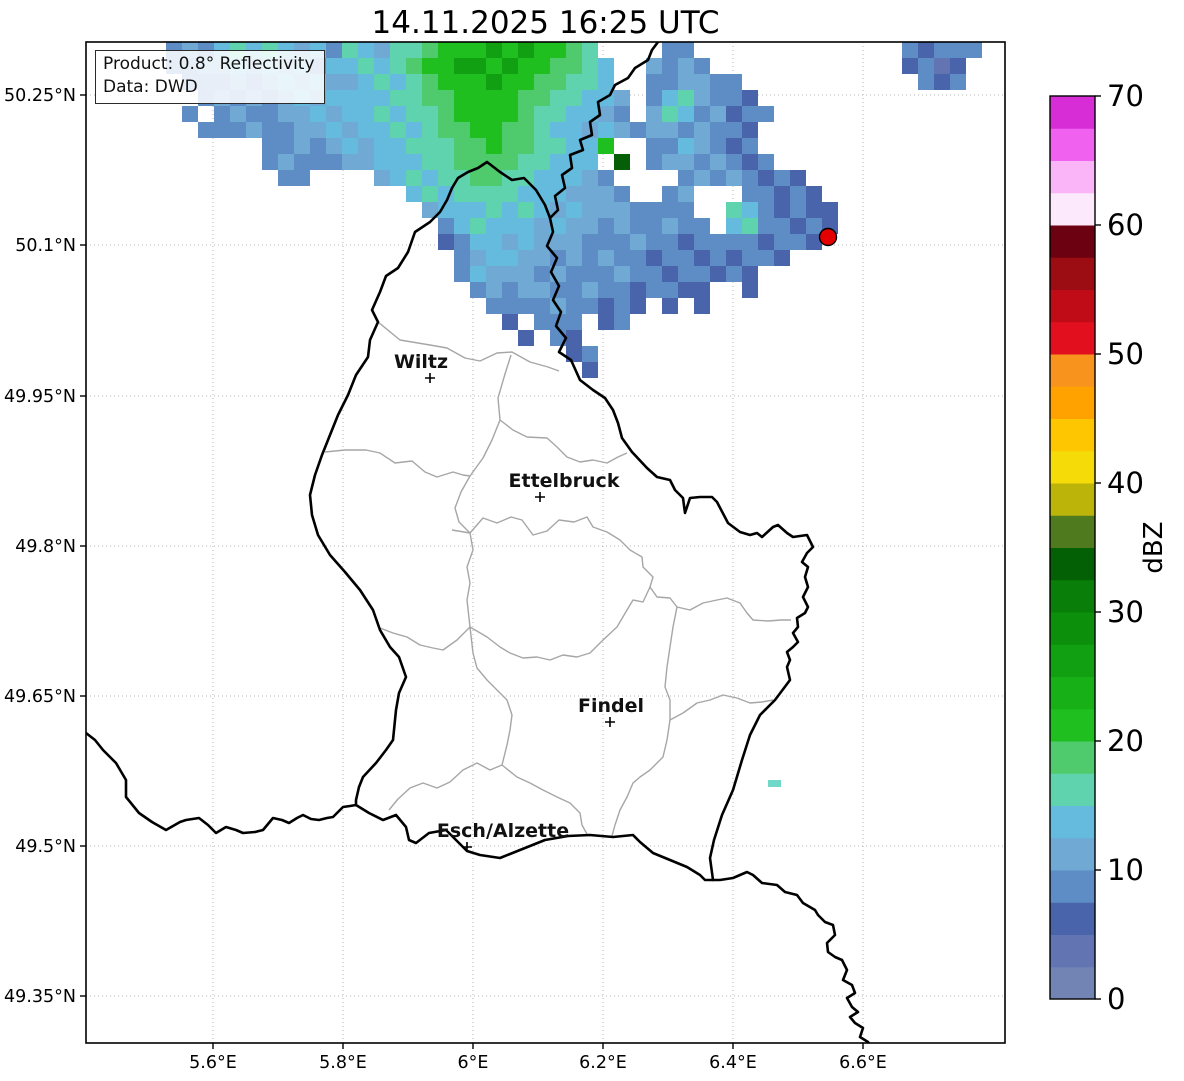  What do you see at coordinates (213, 1063) in the screenshot?
I see `lon-tick-label: 5.6°E` at bounding box center [213, 1063].